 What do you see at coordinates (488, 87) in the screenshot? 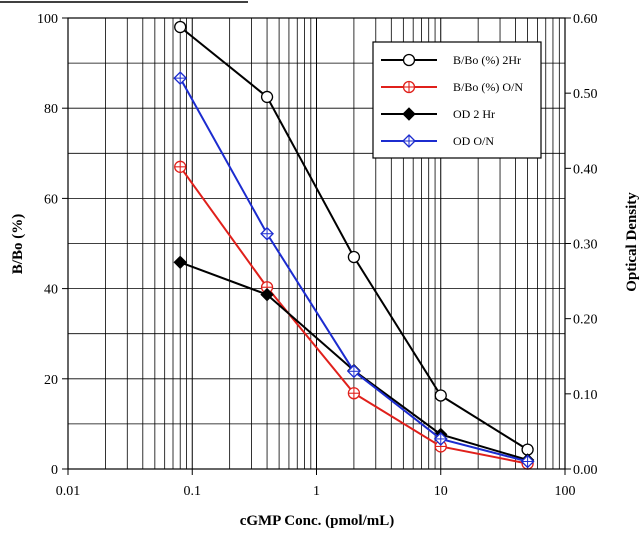
I see `legend-label: B/Bo (%) O/N` at bounding box center [488, 87].